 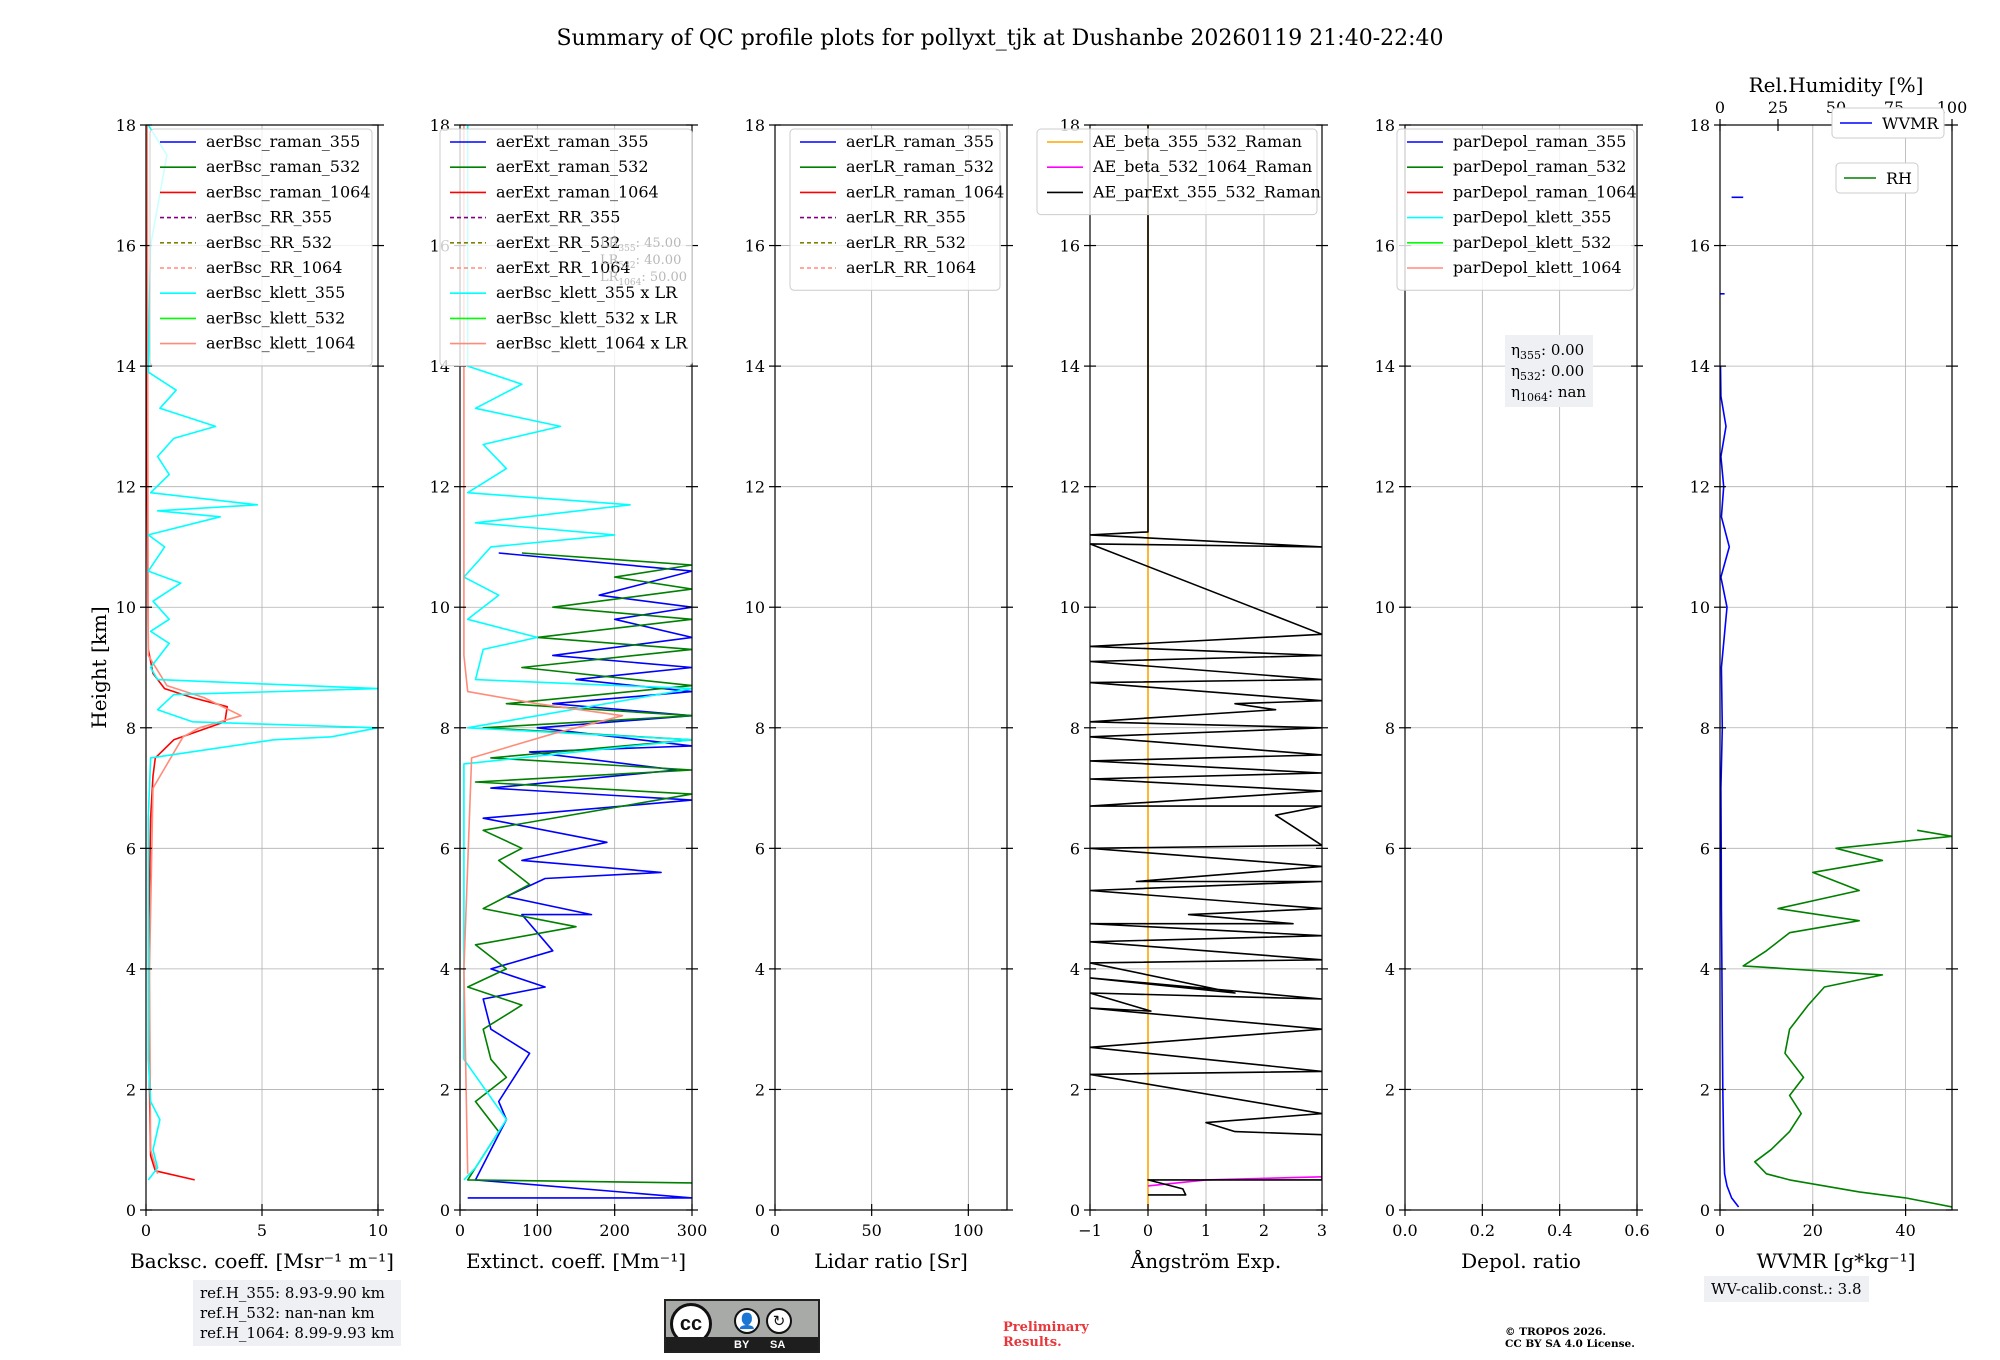 I want to click on legend-label: aerBsc_raman_532, so click(x=283, y=166).